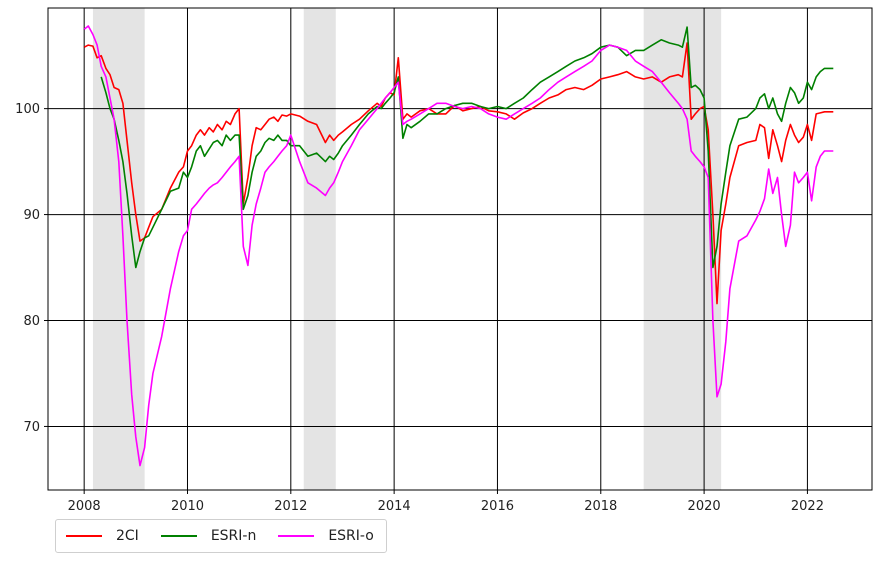  Describe the element at coordinates (394, 506) in the screenshot. I see `x-tick-label-2014: 2014` at that location.